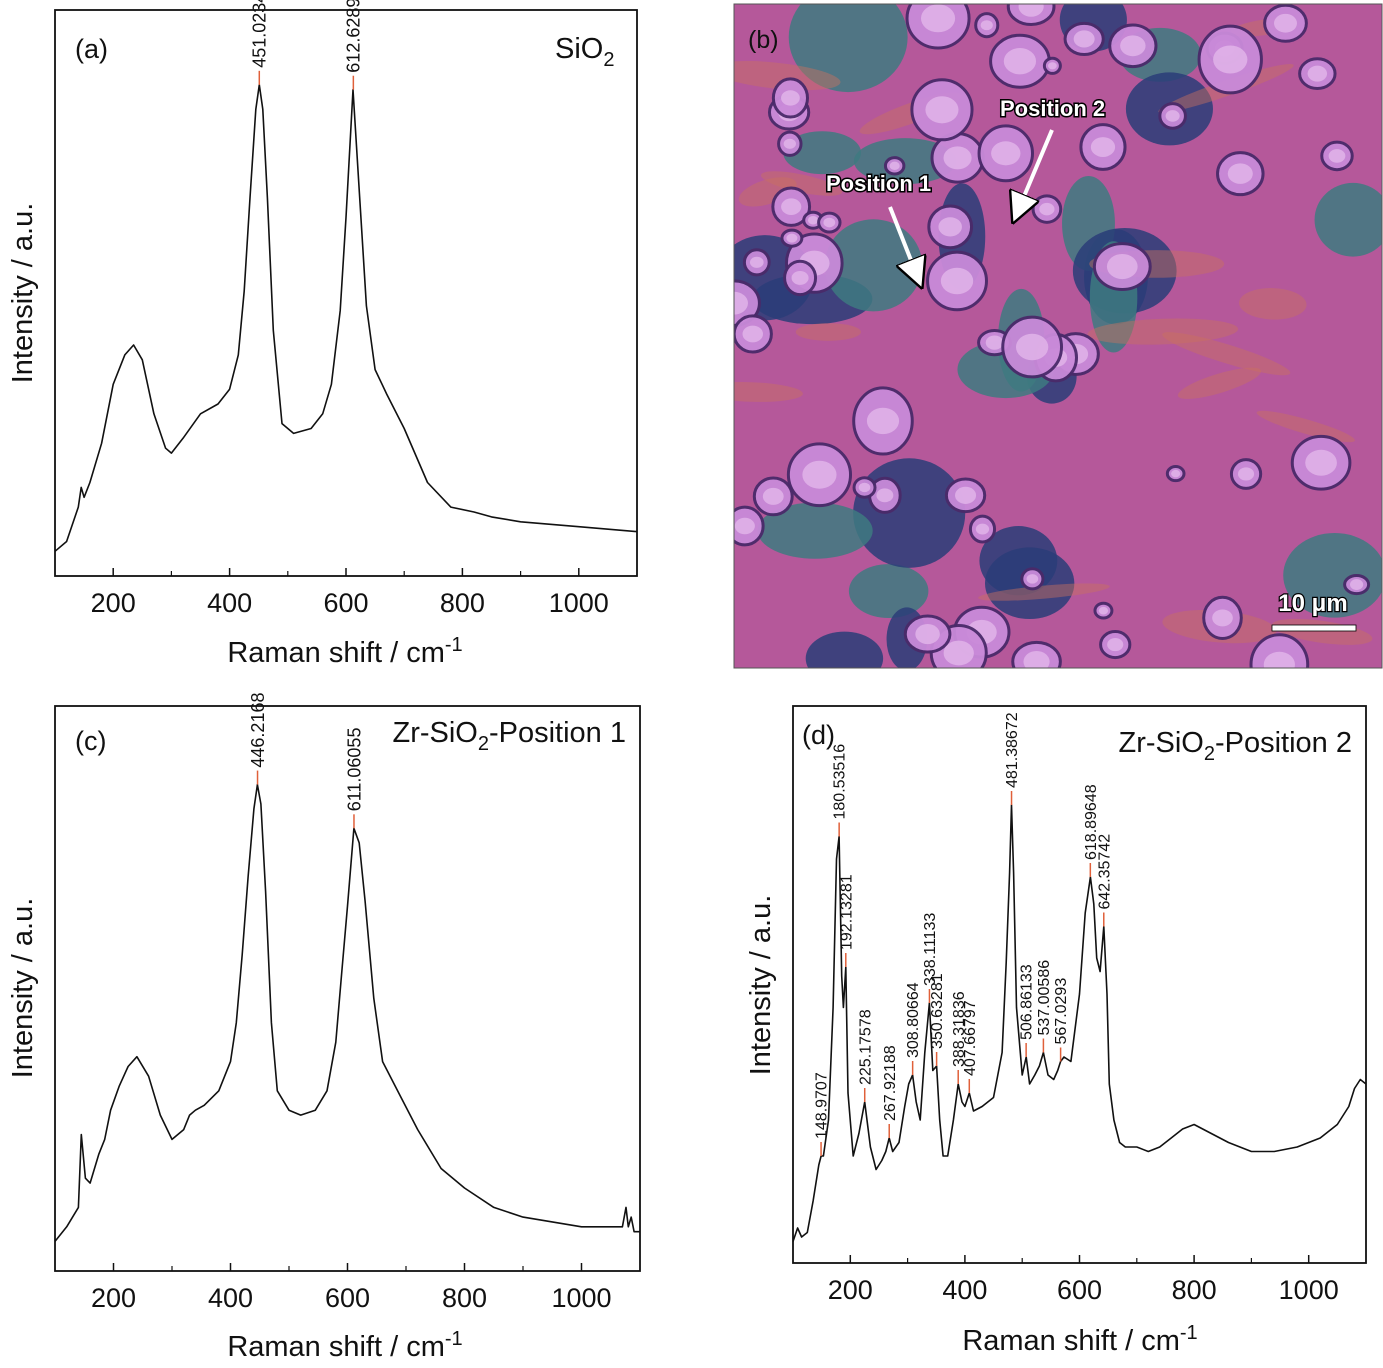  I want to click on peak-label: 225.17578, so click(865, 1047).